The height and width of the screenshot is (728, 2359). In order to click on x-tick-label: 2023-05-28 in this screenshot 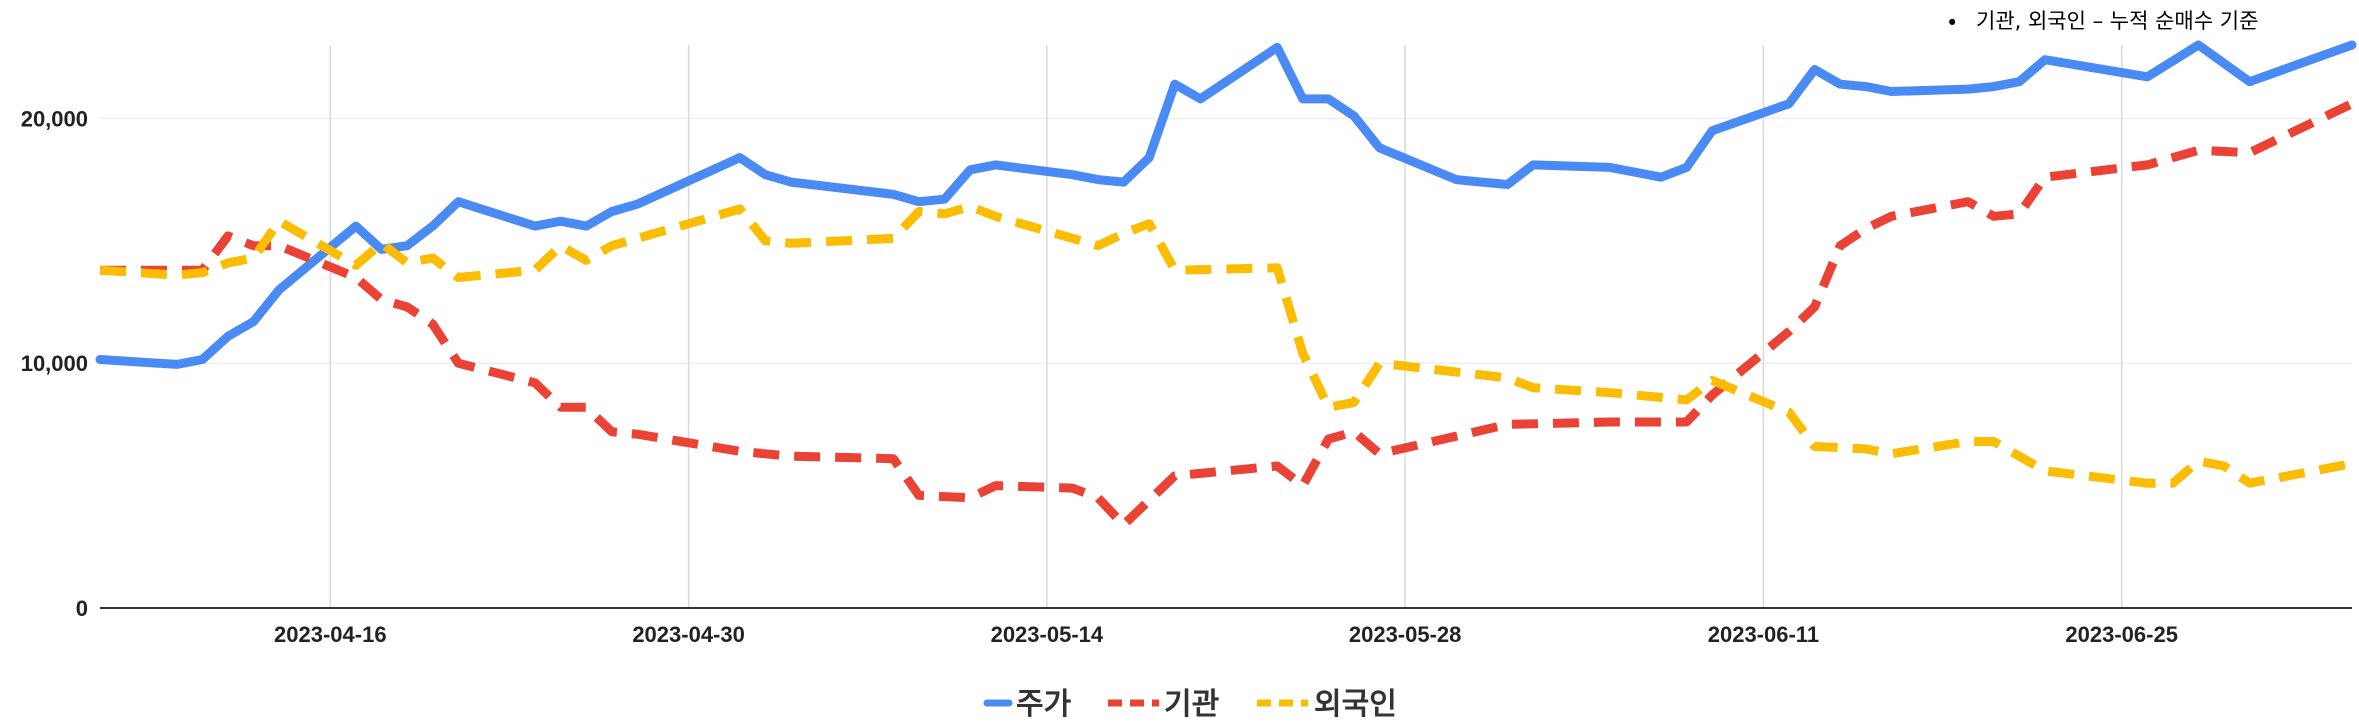, I will do `click(1405, 634)`.